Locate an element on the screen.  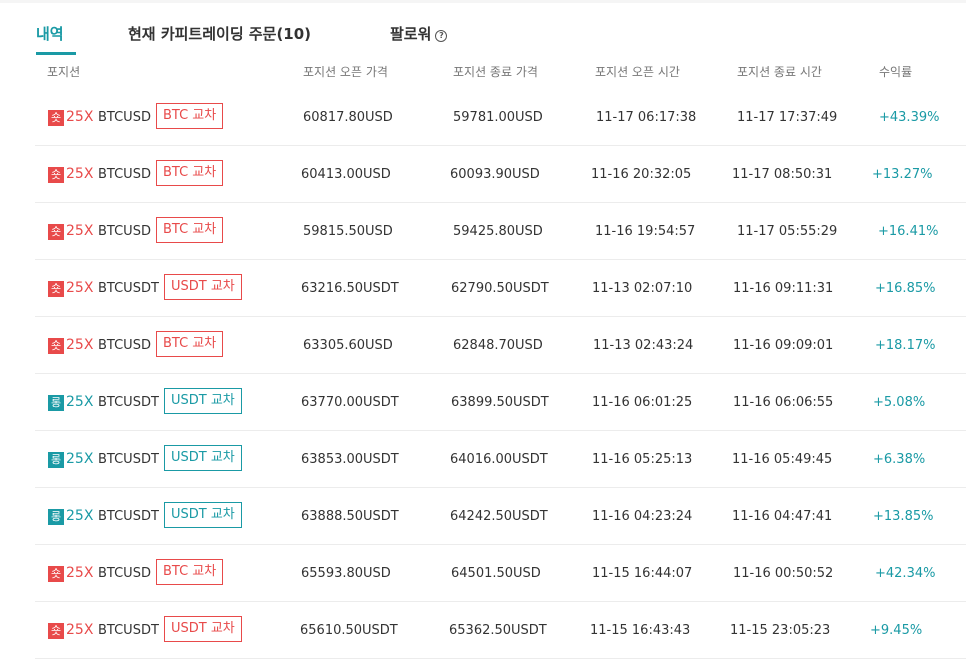
close-time: 11-16 05:49:45 is located at coordinates (782, 459).